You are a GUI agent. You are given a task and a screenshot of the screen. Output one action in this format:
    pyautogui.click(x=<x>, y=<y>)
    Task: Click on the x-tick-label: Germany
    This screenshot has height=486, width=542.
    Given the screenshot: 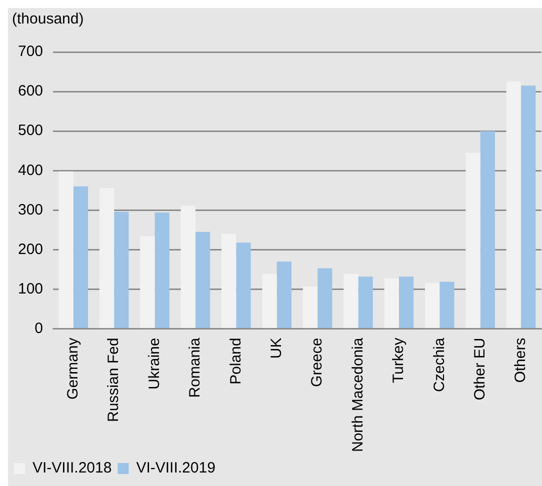 What is the action you would take?
    pyautogui.click(x=73, y=368)
    